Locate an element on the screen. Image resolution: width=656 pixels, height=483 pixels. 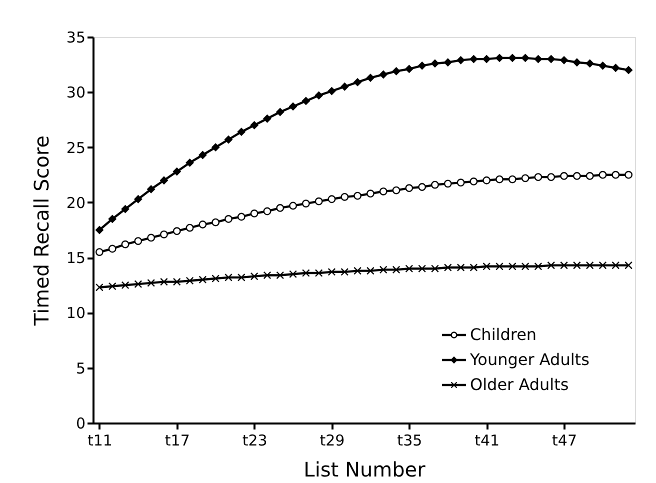
x-tick-label: t17 is located at coordinates (177, 441).